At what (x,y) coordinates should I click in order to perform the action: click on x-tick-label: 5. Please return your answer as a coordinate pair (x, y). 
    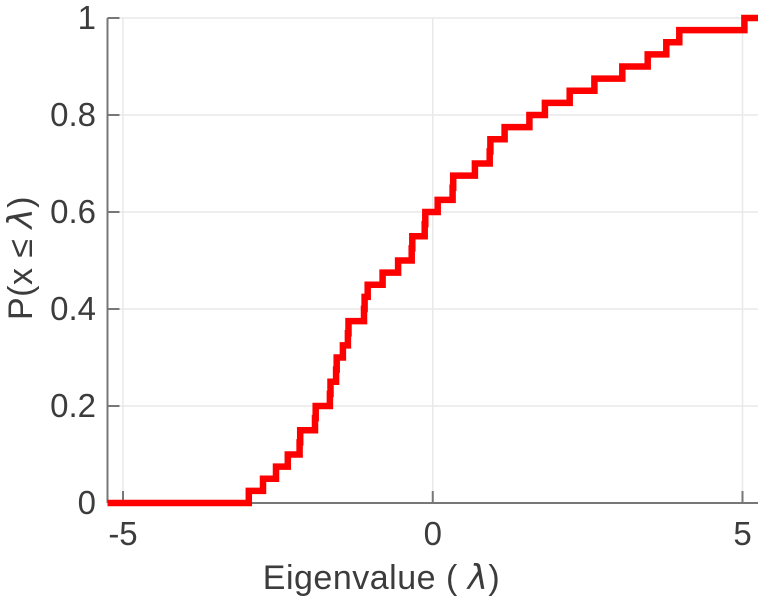
    Looking at the image, I should click on (742, 533).